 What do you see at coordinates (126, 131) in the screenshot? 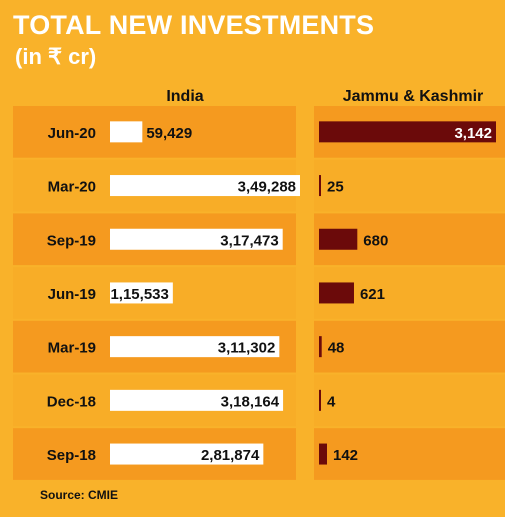
I see `india-bar` at bounding box center [126, 131].